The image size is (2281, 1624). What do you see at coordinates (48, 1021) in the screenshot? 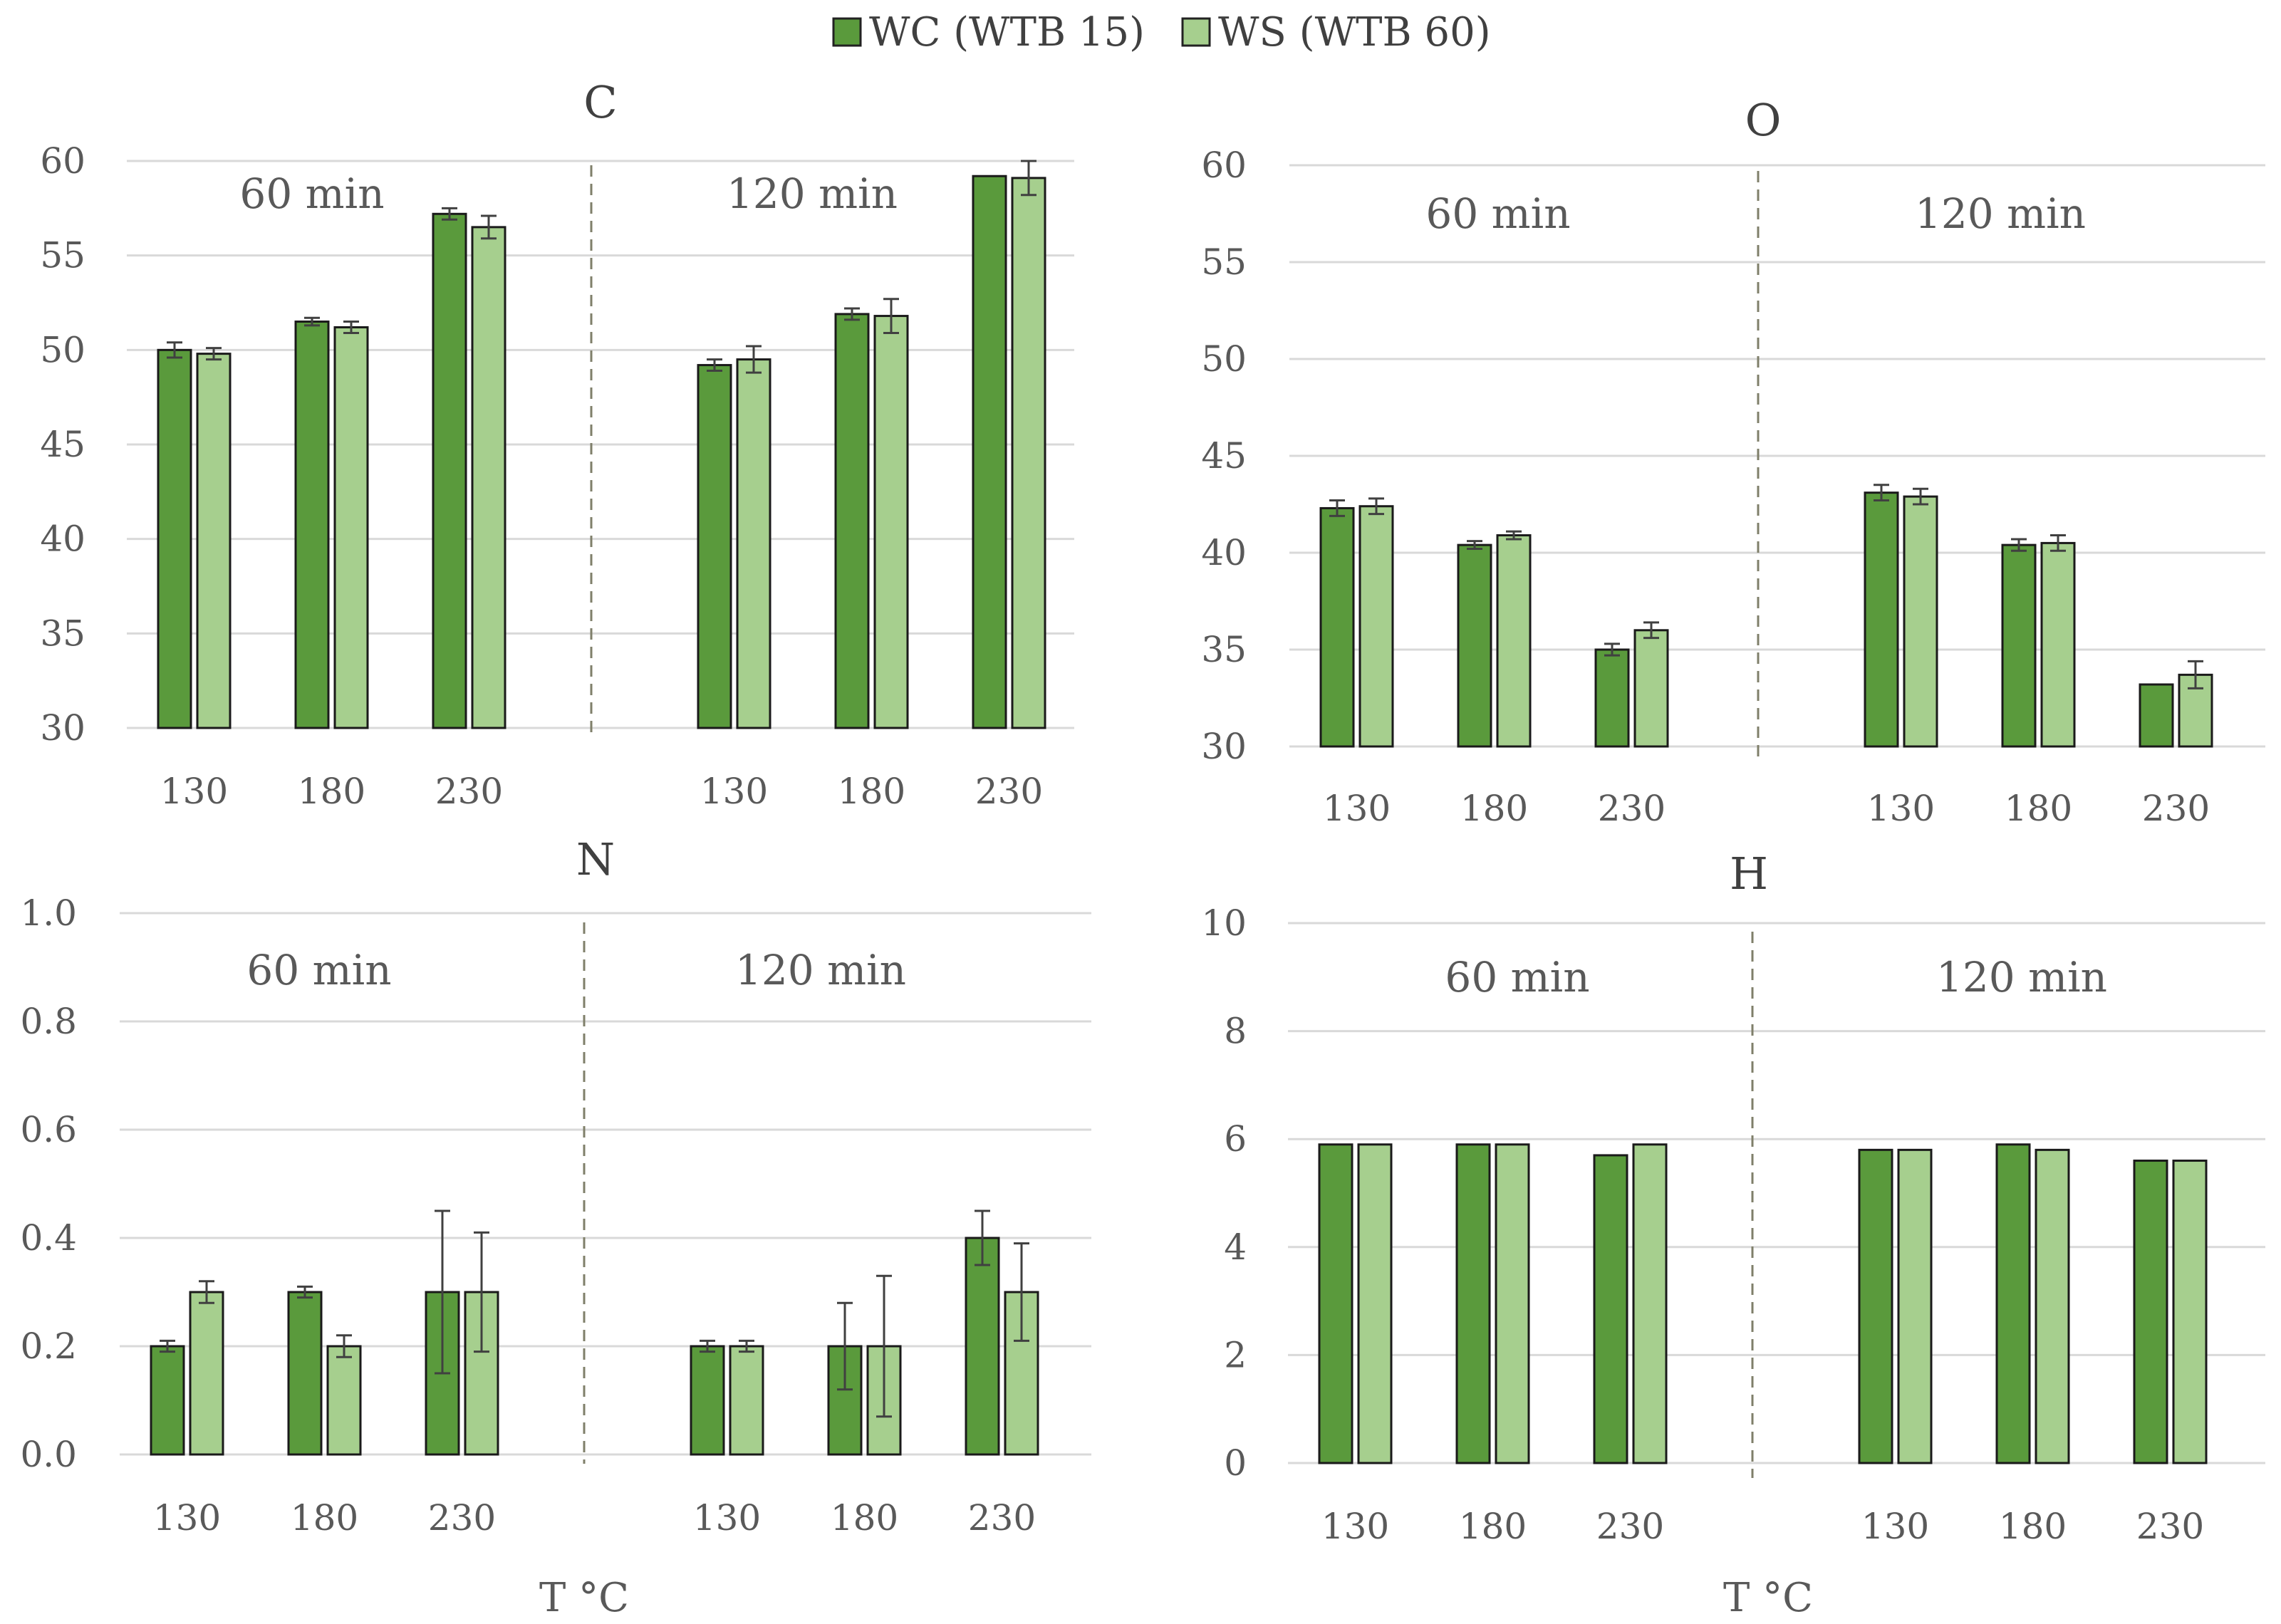
I see `y-tick-label: 0.8` at bounding box center [48, 1021].